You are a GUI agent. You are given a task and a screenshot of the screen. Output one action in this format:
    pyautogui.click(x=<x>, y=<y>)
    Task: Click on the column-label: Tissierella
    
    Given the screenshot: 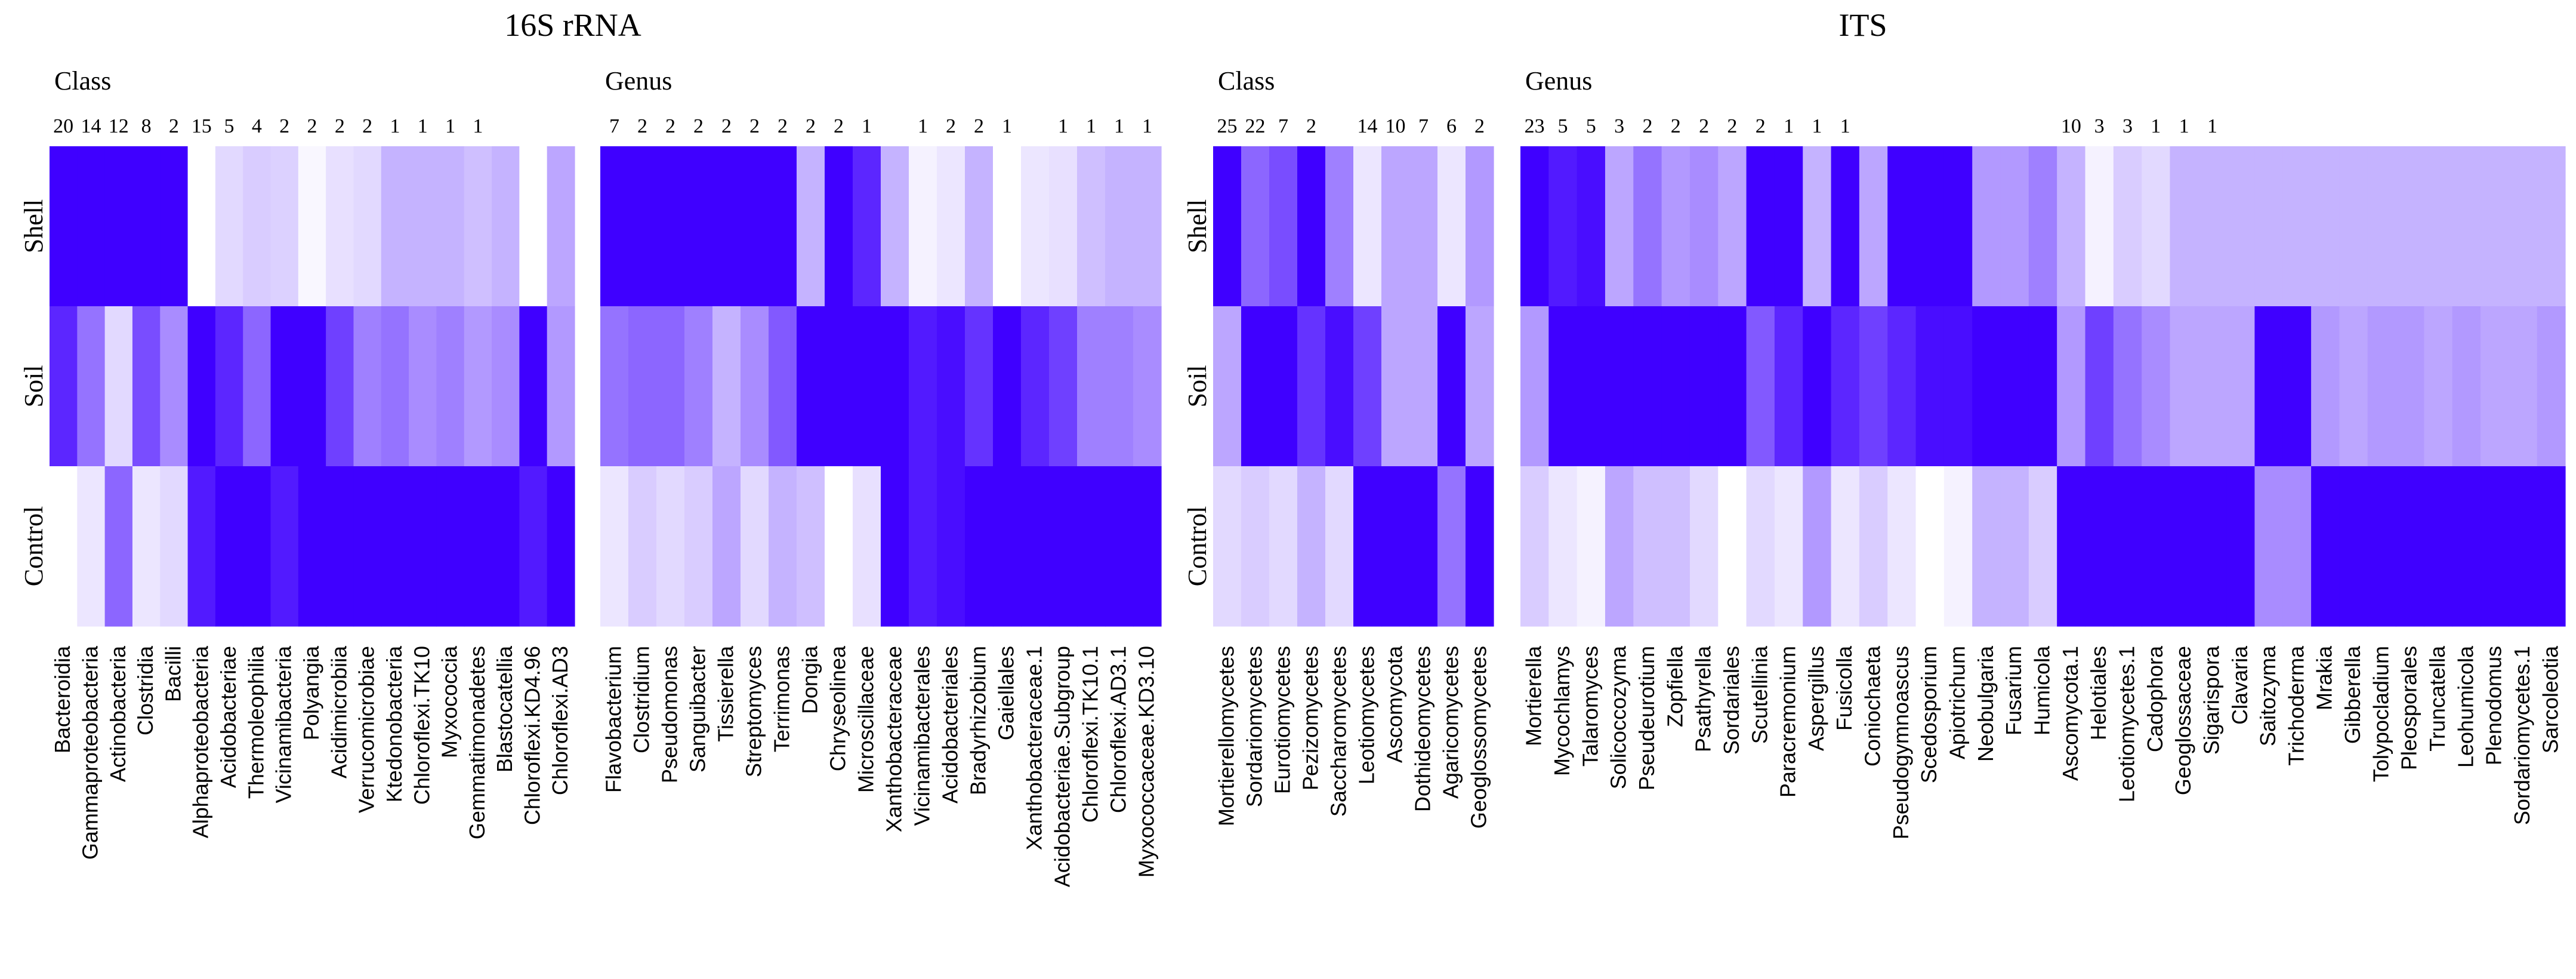 What is the action you would take?
    pyautogui.click(x=726, y=693)
    